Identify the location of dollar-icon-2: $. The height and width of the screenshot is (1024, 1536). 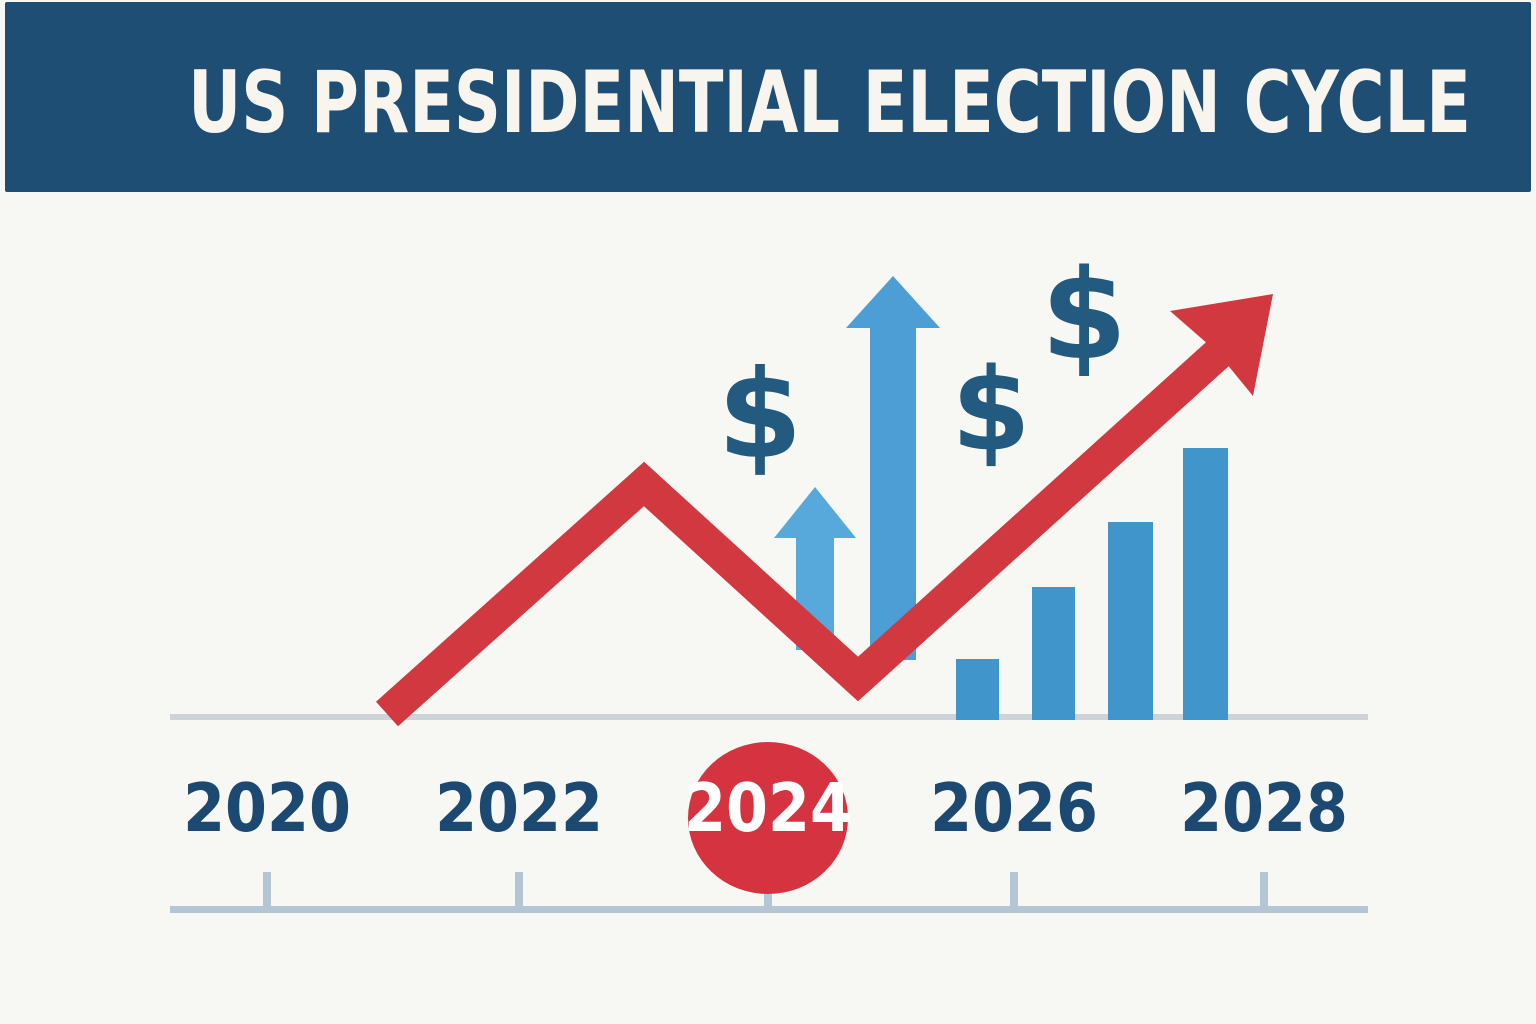
(990, 410).